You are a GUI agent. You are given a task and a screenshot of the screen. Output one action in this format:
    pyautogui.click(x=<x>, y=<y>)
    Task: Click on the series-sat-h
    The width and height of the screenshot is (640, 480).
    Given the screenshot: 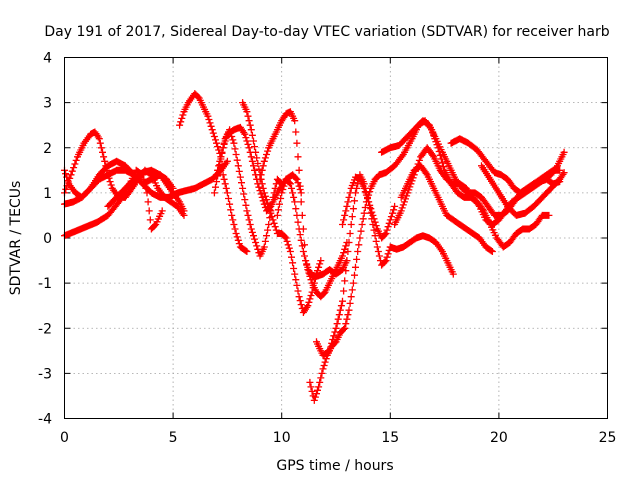 What is the action you would take?
    pyautogui.click(x=249, y=193)
    